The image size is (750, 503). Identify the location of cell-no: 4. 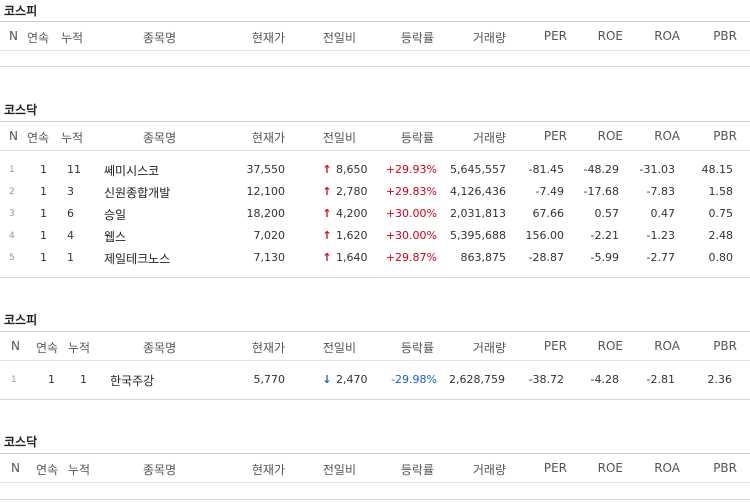
(12, 236).